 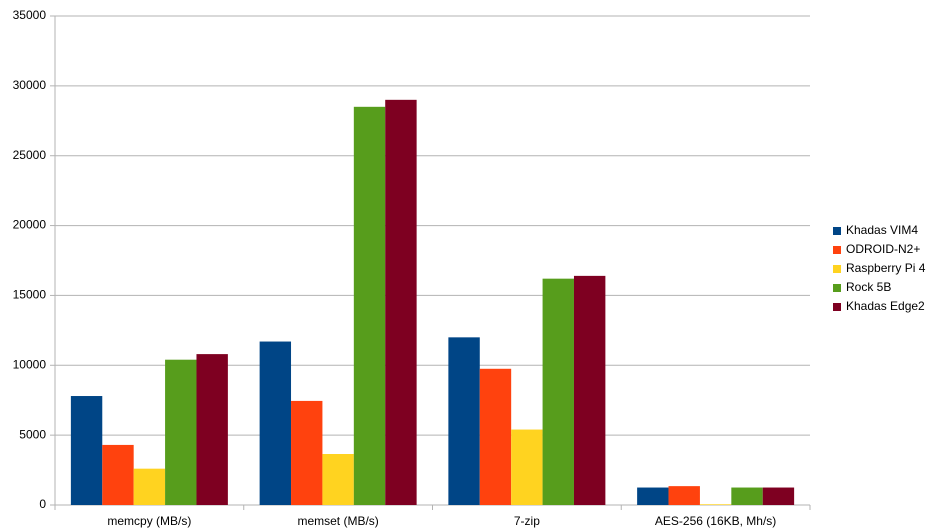 I want to click on y-tick-label: 5000, so click(x=32, y=434).